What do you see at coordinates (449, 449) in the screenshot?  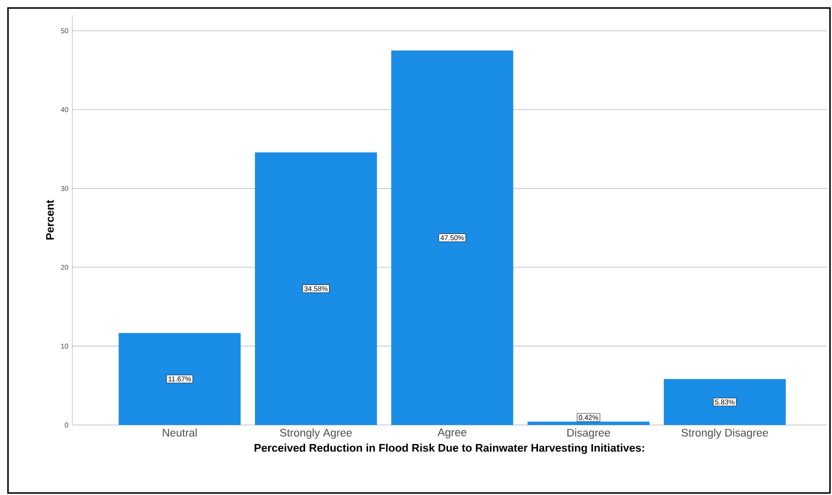 I see `x-axis-title: Perceived Reduction in Flood Risk Due to Rainwater Harvesting Initiatives:` at bounding box center [449, 449].